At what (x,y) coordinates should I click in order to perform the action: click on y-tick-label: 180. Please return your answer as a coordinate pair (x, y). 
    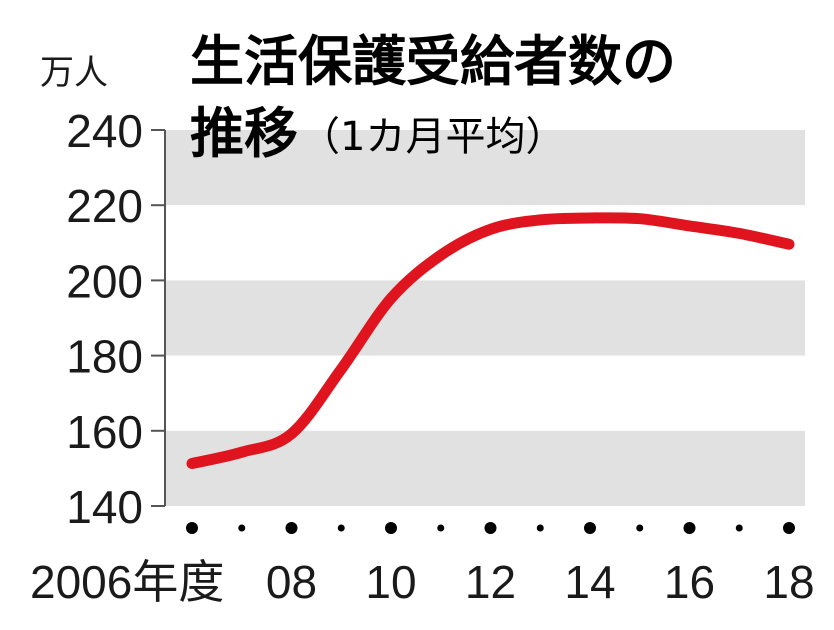
    Looking at the image, I should click on (104, 357).